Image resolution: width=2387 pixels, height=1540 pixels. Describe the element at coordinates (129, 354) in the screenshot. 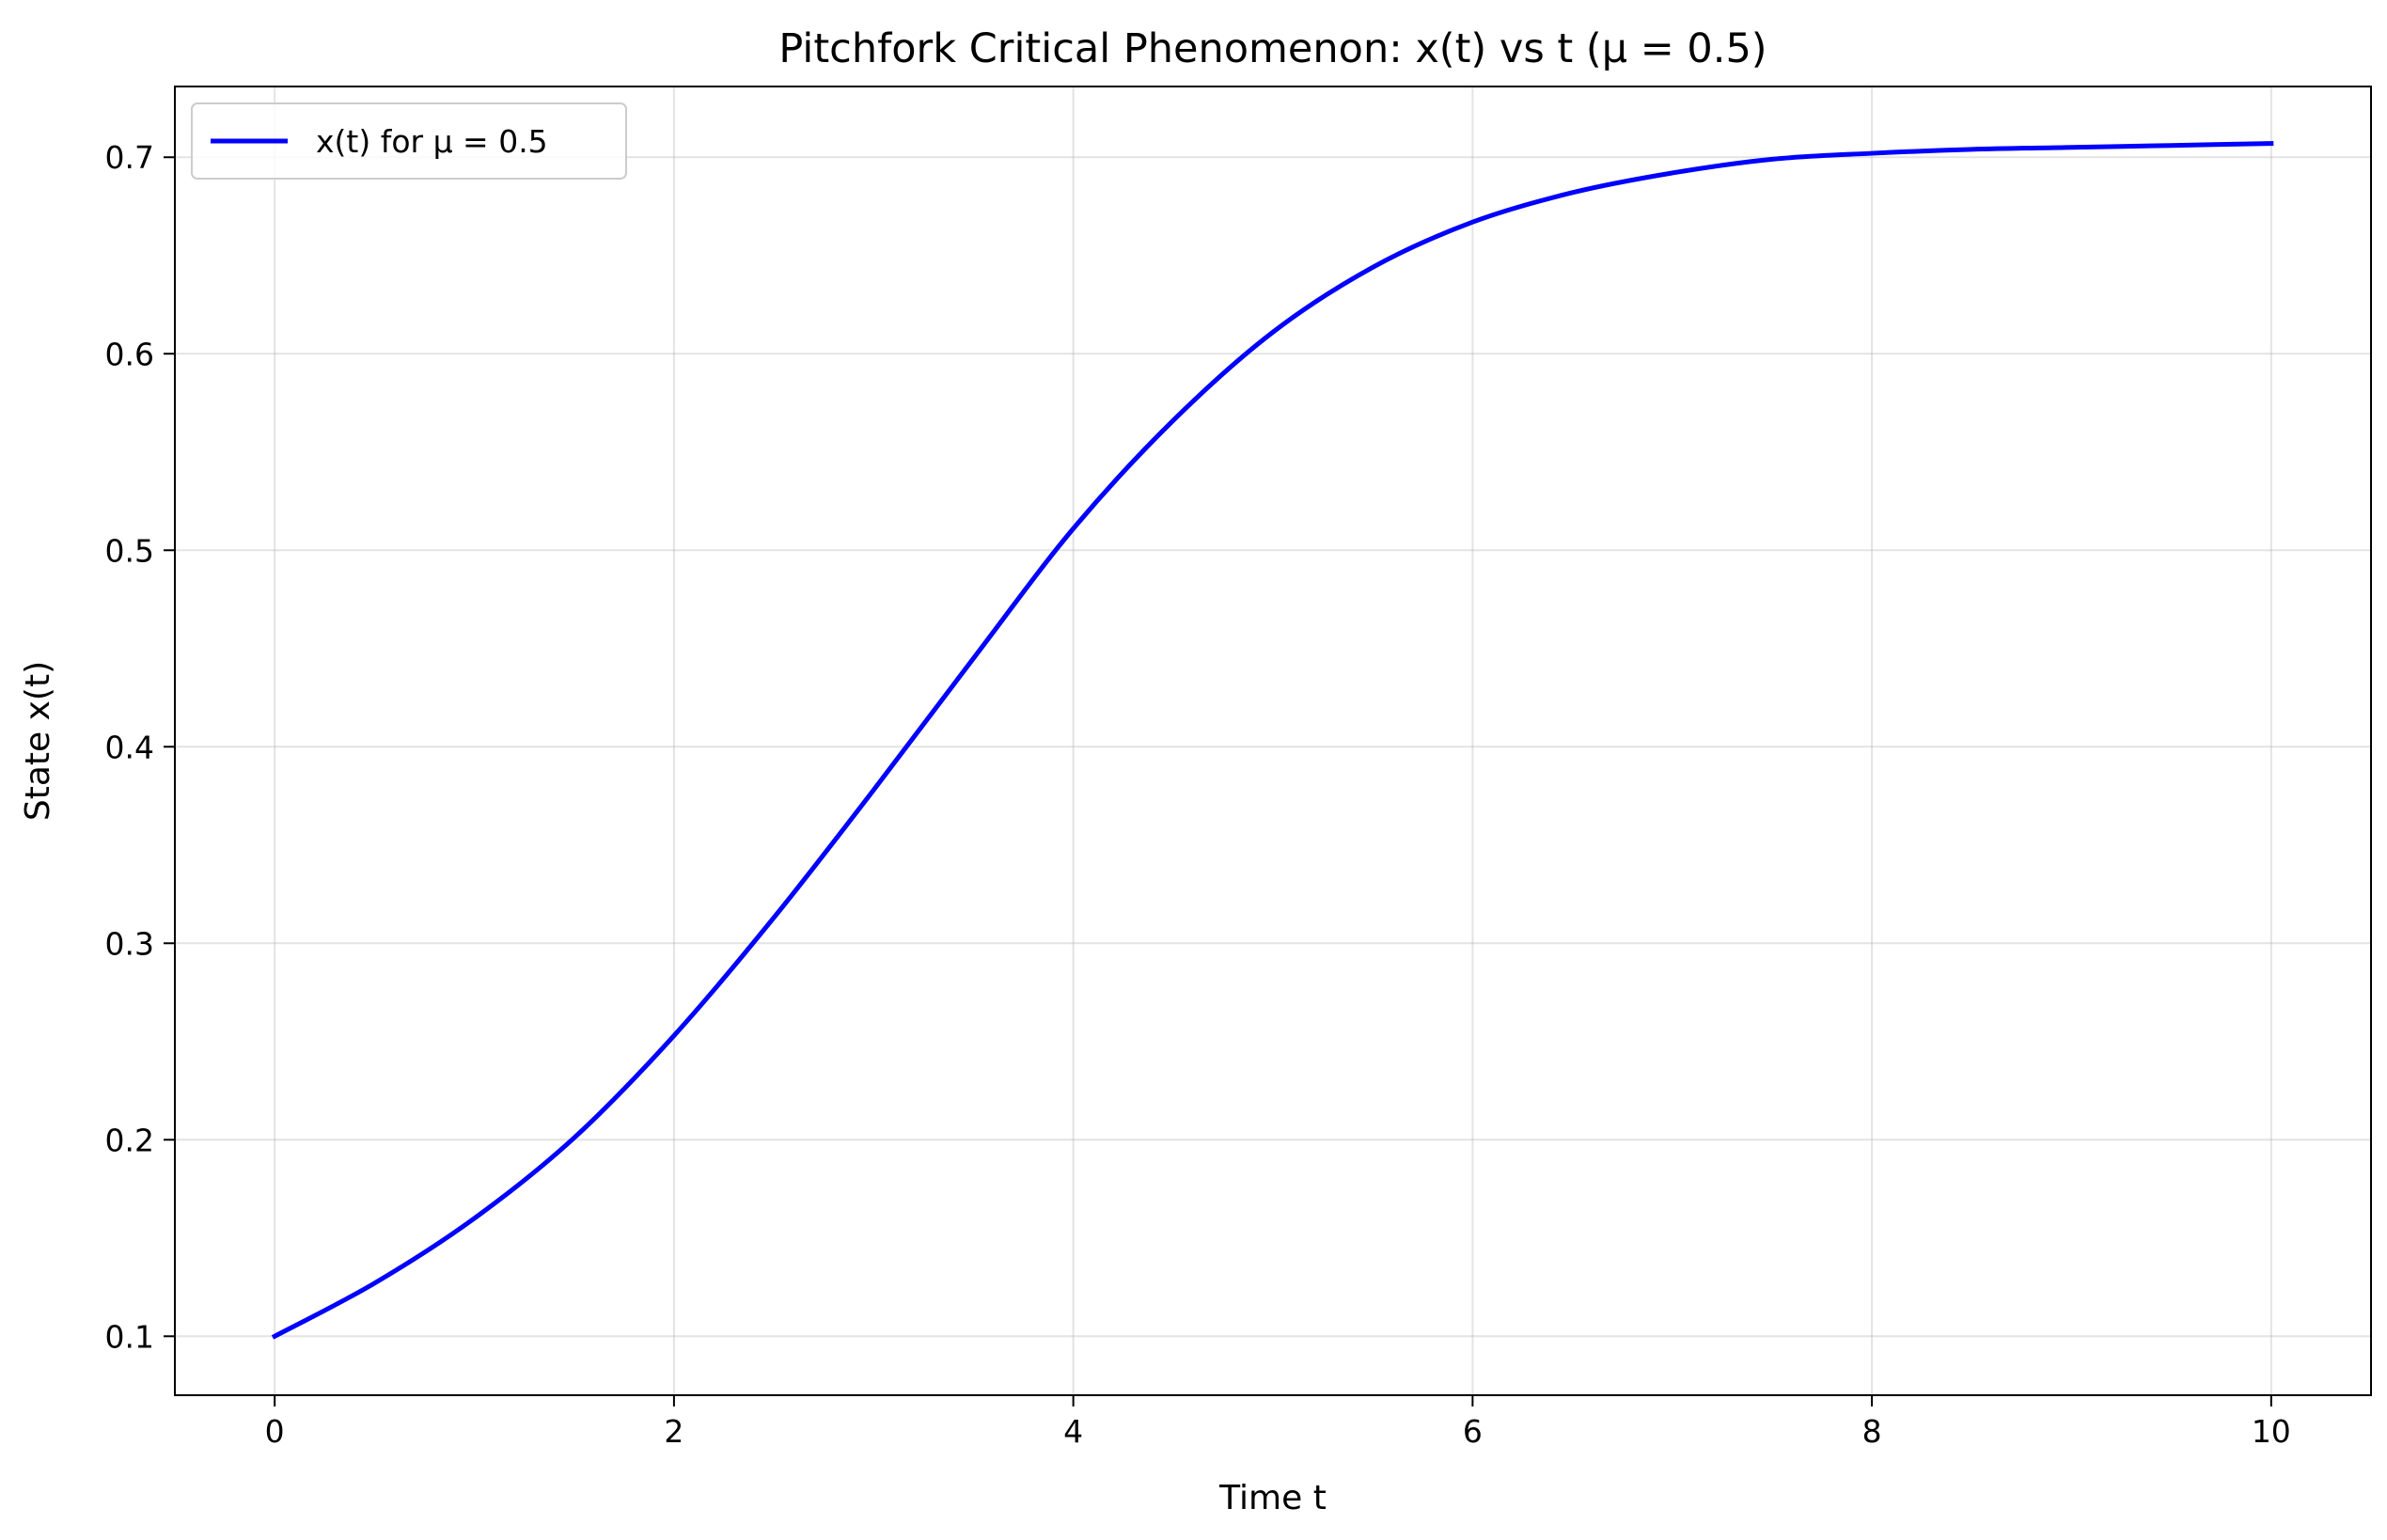

I see `y-tick-label: 0.6` at that location.